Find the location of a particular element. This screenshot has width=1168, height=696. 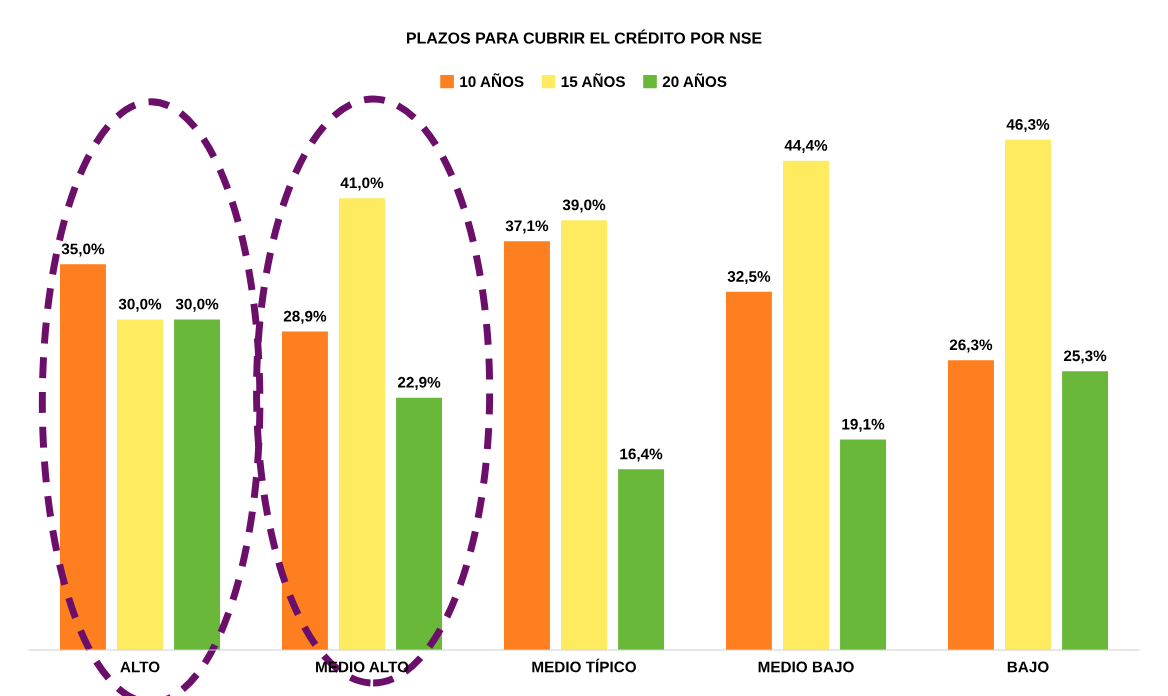

x-tick-label: MEDIO BAJO is located at coordinates (806, 667).